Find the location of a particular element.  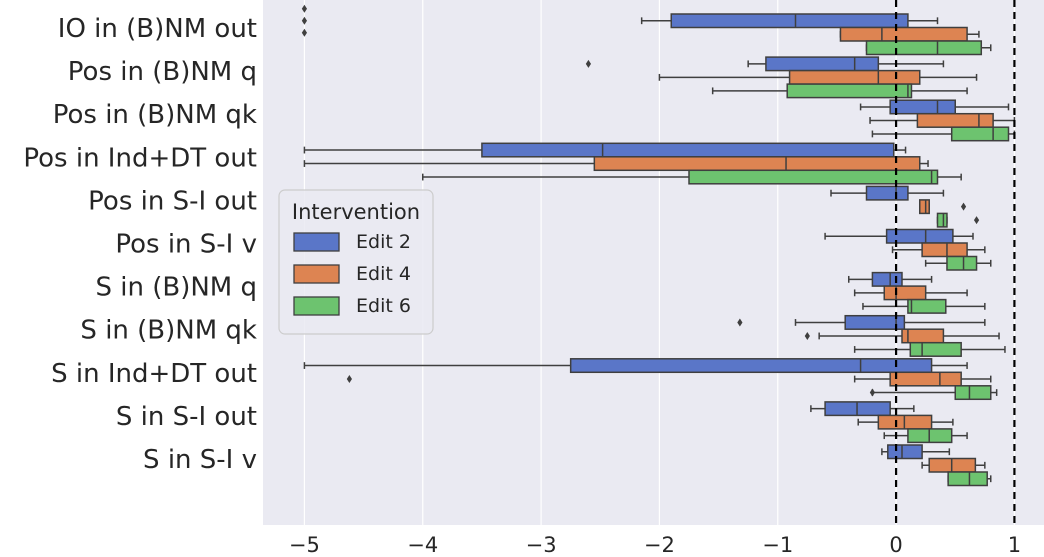

y-tick-label: Pos in (B)NM q is located at coordinates (162, 72).